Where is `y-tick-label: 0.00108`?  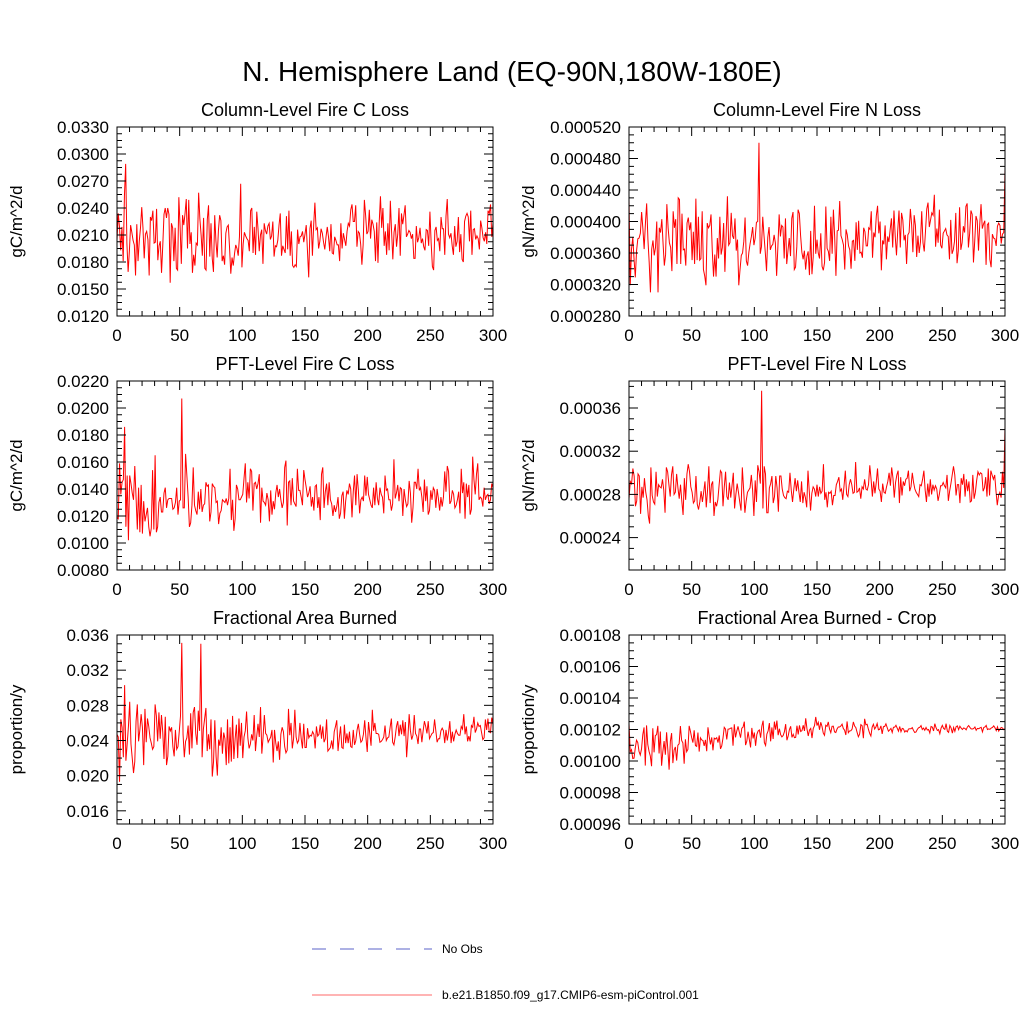 y-tick-label: 0.00108 is located at coordinates (590, 635).